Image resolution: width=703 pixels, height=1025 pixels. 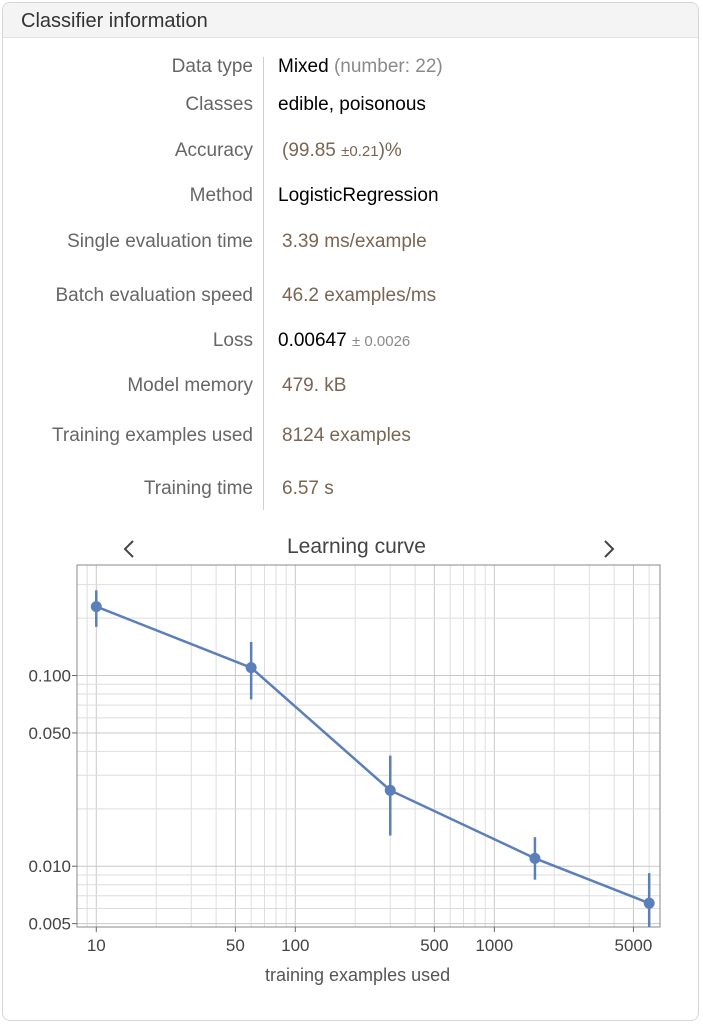 I want to click on value-data-type: Mixed (number: 22), so click(x=360, y=67).